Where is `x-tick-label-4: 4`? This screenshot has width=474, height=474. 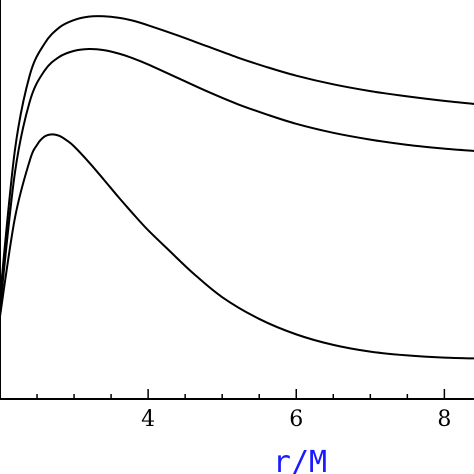
x-tick-label-4: 4 is located at coordinates (148, 419).